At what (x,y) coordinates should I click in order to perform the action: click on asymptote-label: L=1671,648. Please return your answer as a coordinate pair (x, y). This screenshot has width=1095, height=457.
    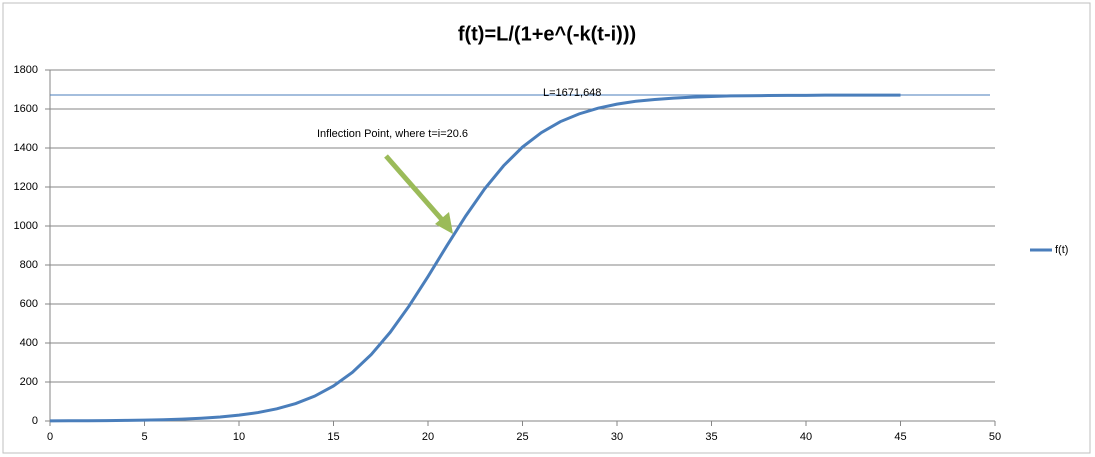
    Looking at the image, I should click on (572, 93).